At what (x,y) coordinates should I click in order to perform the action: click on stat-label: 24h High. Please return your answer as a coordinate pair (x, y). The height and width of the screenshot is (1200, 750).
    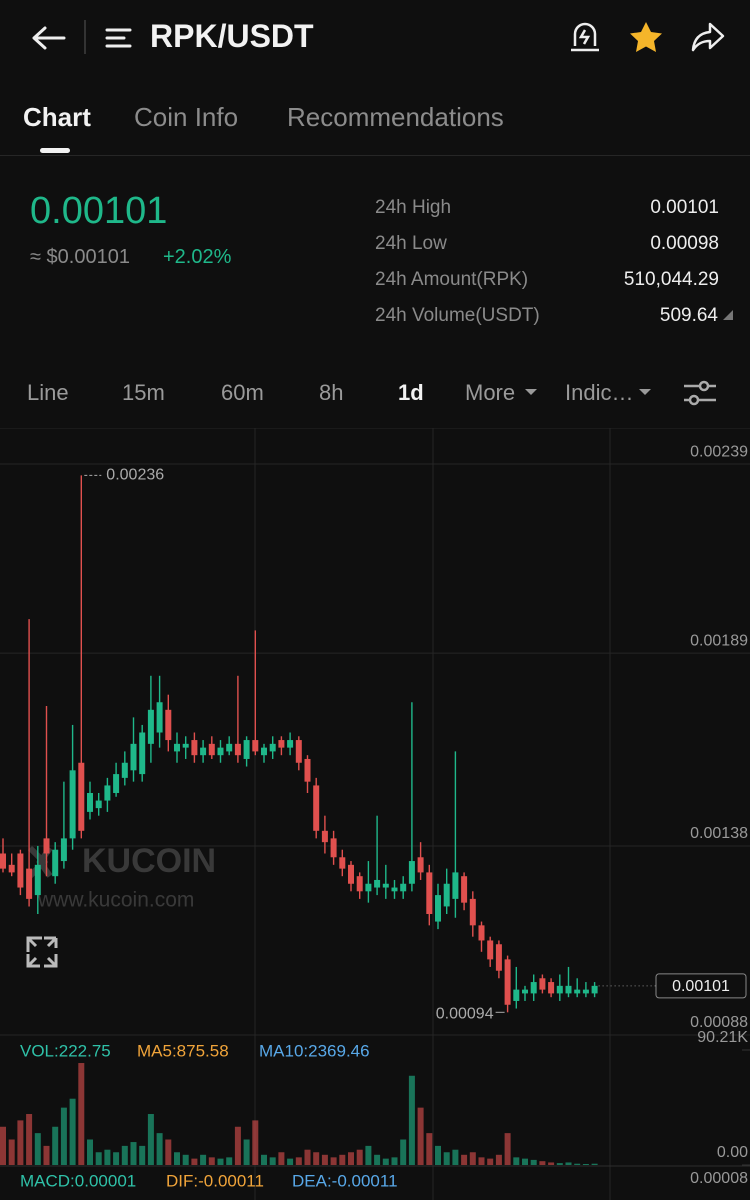
    Looking at the image, I should click on (413, 207).